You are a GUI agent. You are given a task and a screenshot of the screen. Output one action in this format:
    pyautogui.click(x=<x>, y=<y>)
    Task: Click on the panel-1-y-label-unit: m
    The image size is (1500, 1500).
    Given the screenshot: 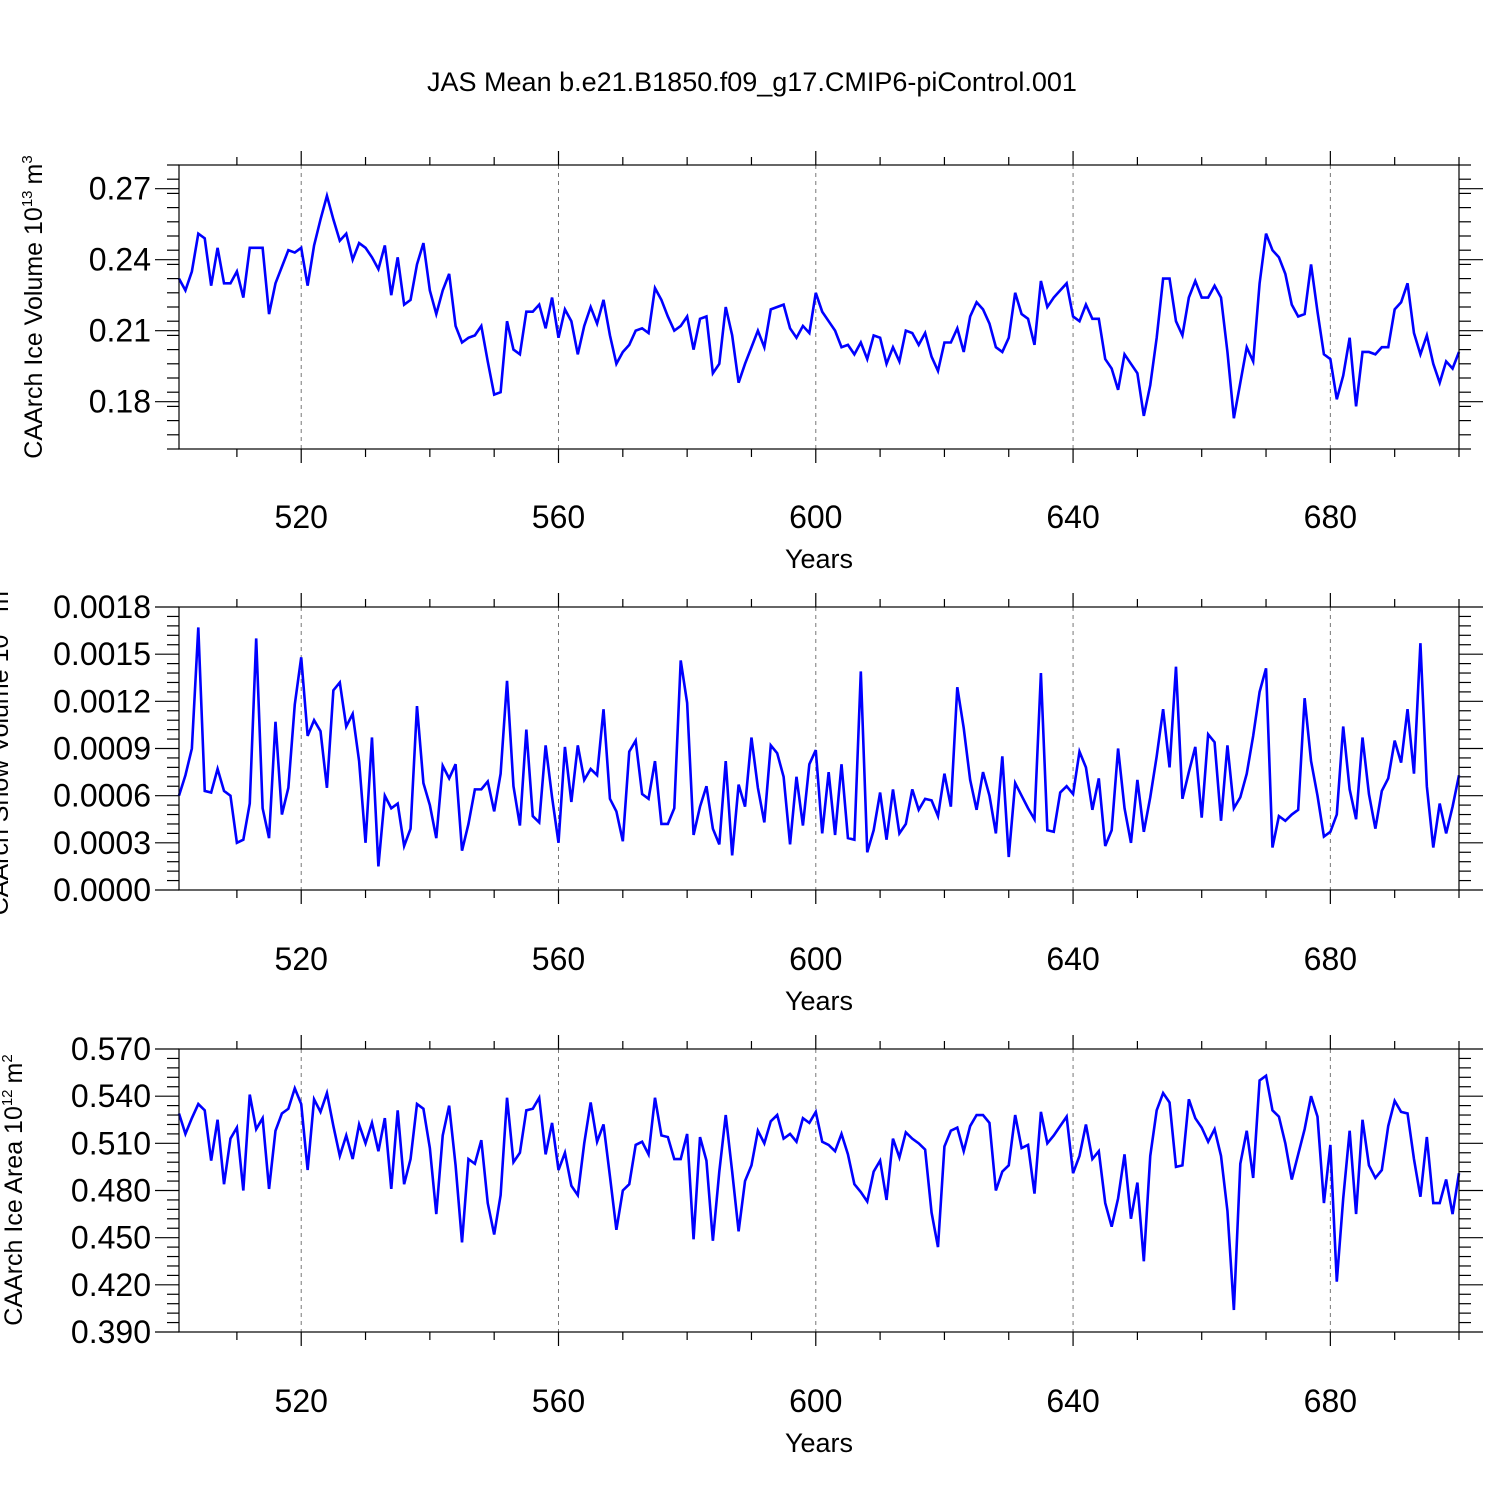 What is the action you would take?
    pyautogui.click(x=34, y=174)
    